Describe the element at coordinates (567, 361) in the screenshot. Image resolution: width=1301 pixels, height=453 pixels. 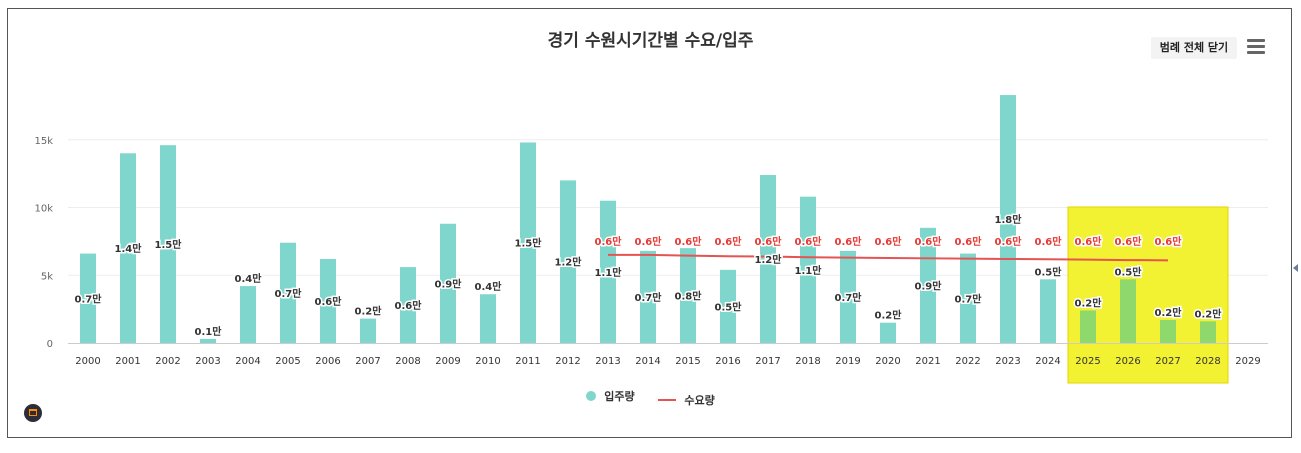
I see `x-tick-label: 2012` at that location.